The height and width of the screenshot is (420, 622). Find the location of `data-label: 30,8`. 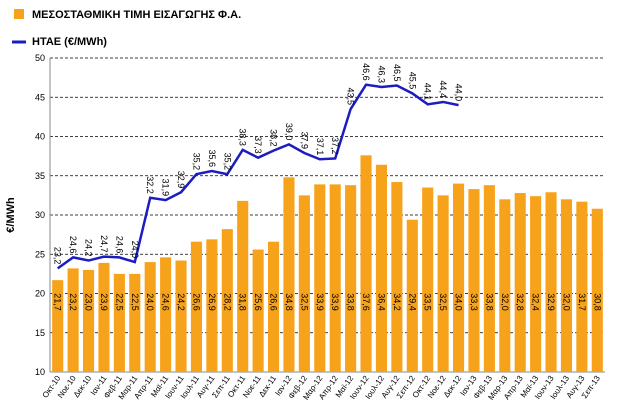

data-label: 30,8 is located at coordinates (597, 302).